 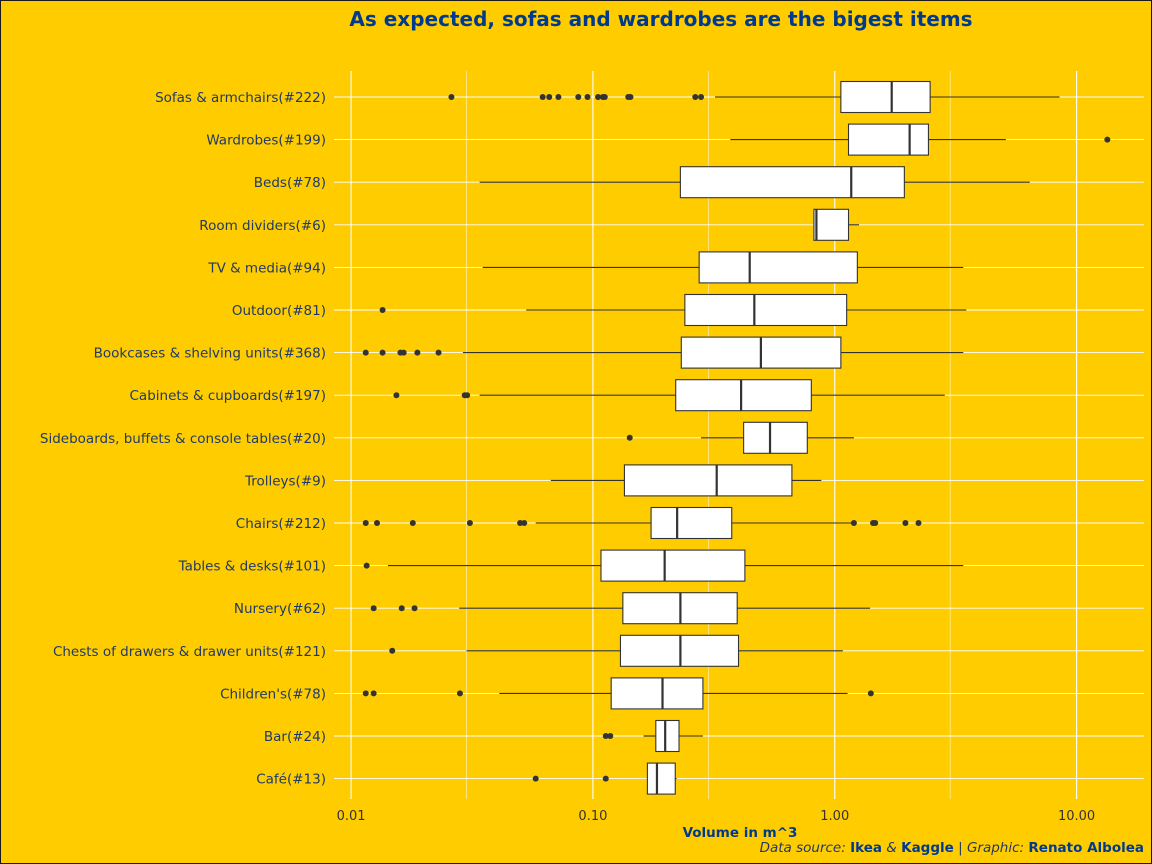 I want to click on caption-author: Renato Albolea, so click(x=1086, y=848).